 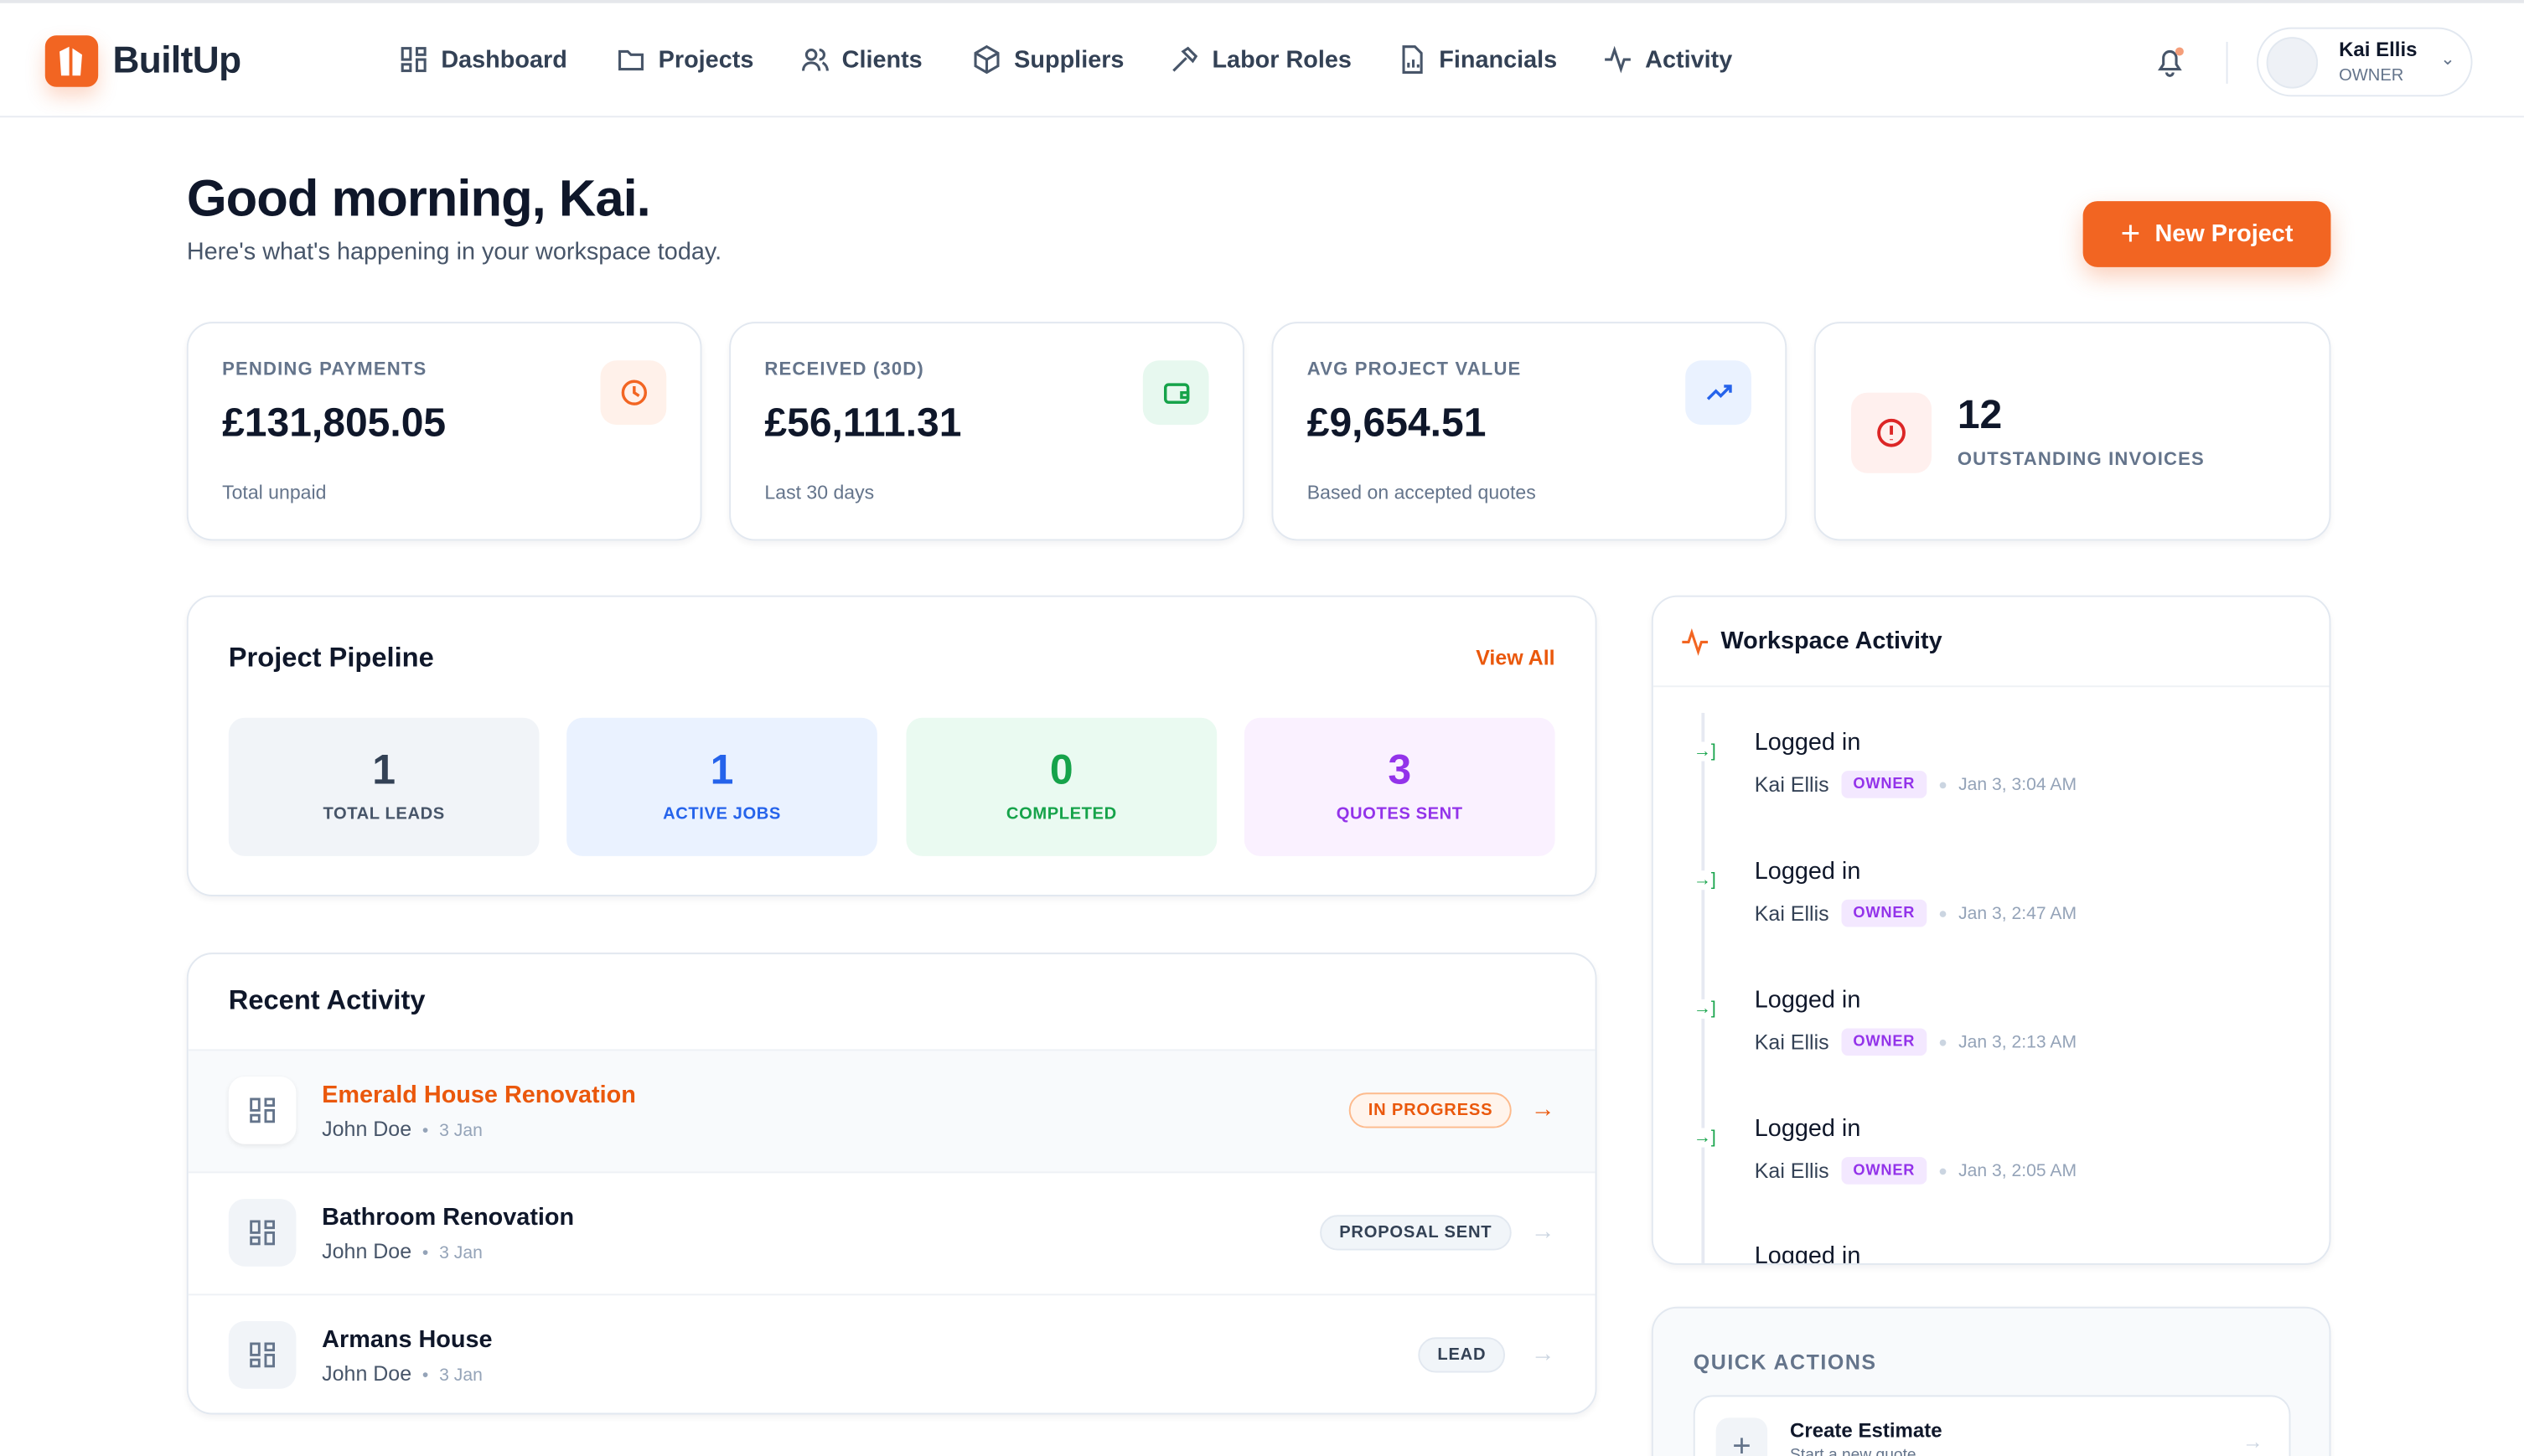 What do you see at coordinates (1992, 1425) in the screenshot?
I see `create-estimate-button: + Create Estimate Start a new quote →` at bounding box center [1992, 1425].